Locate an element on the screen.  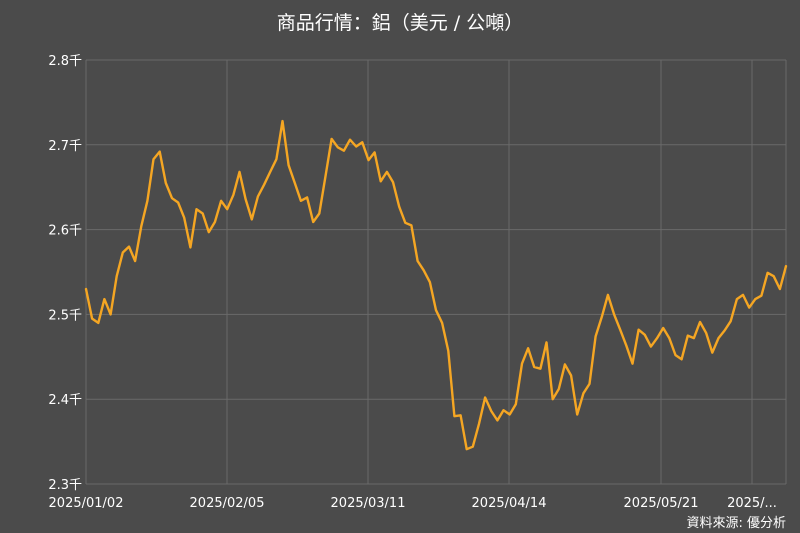
x-tick-label: 2025/03/11 is located at coordinates (368, 503).